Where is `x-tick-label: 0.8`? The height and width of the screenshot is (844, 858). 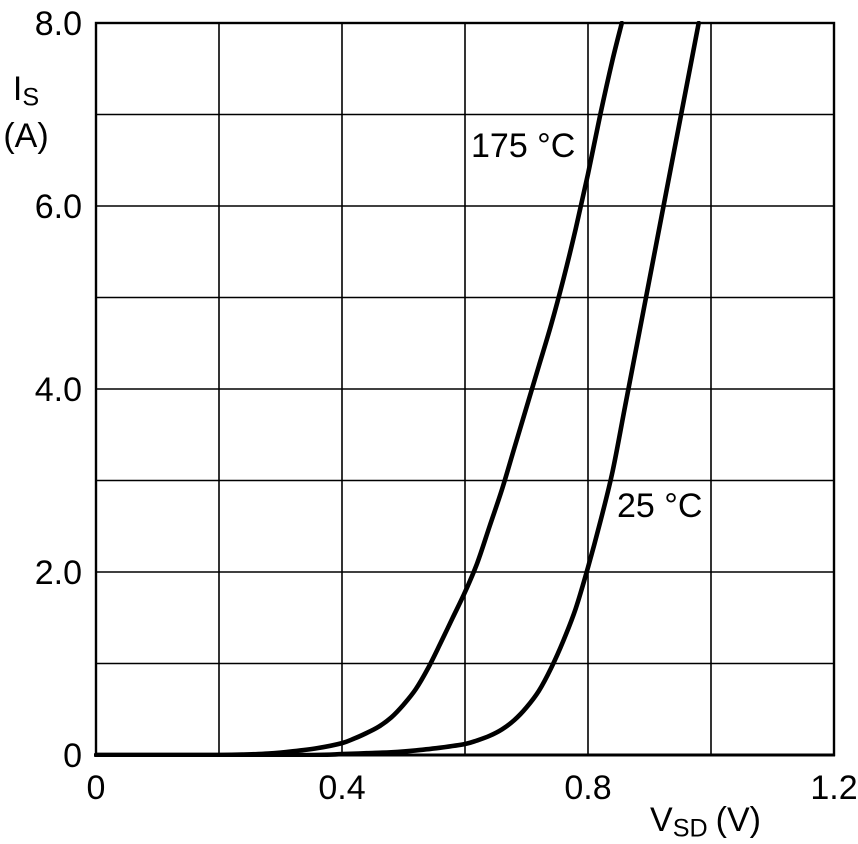 x-tick-label: 0.8 is located at coordinates (588, 788).